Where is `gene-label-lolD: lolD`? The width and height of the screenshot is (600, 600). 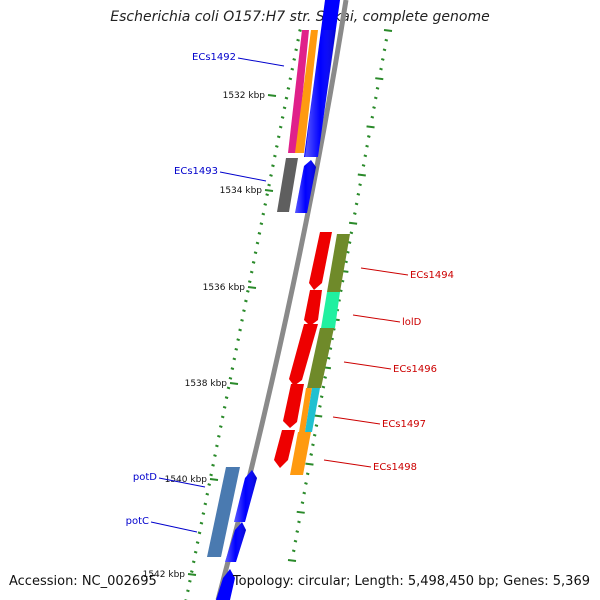
gene-label-lolD: lolD is located at coordinates (412, 322).